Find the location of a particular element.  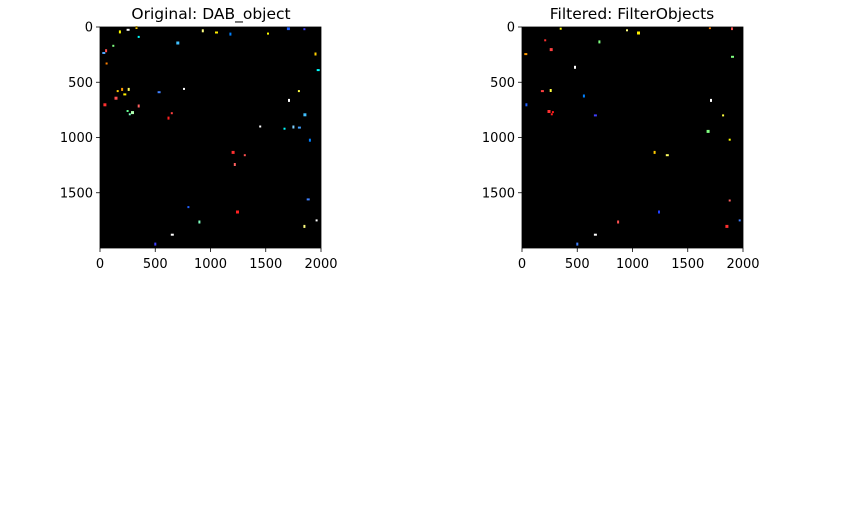

filtered-x-tick-label: 500 is located at coordinates (577, 264).